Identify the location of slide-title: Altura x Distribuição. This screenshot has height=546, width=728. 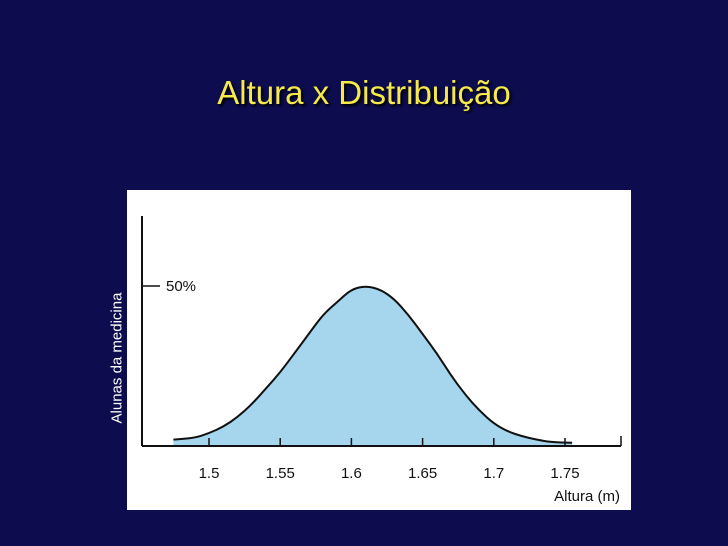
(364, 92).